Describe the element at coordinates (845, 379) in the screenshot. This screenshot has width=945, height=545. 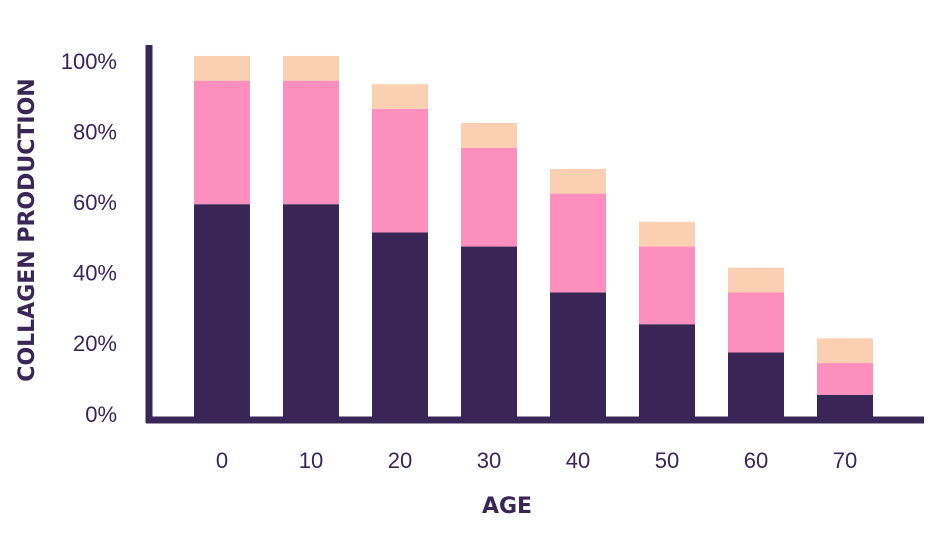
I see `bar-segment-70-s2` at that location.